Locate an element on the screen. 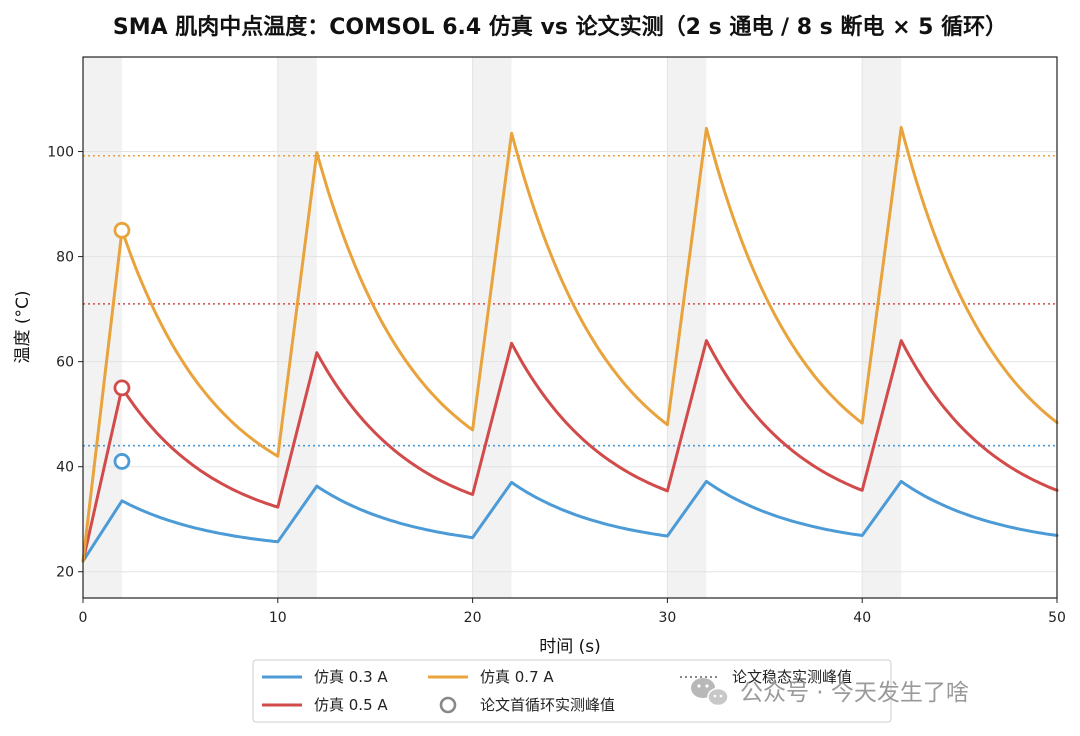 The image size is (1080, 736). y-tick-label: 80 is located at coordinates (65, 258).